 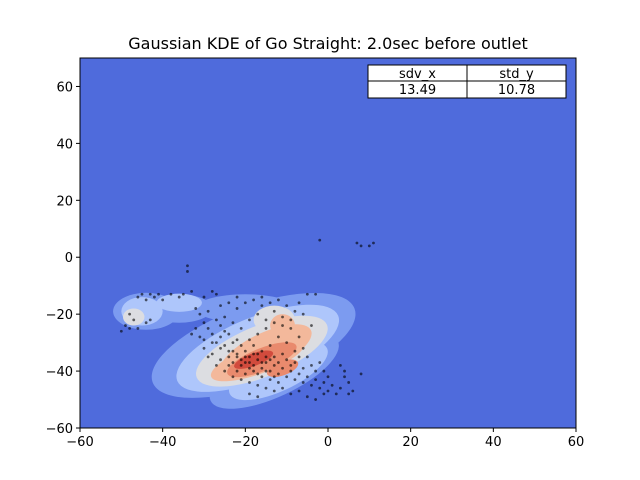 What do you see at coordinates (59, 429) in the screenshot?
I see `y-tick-label: −60` at bounding box center [59, 429].